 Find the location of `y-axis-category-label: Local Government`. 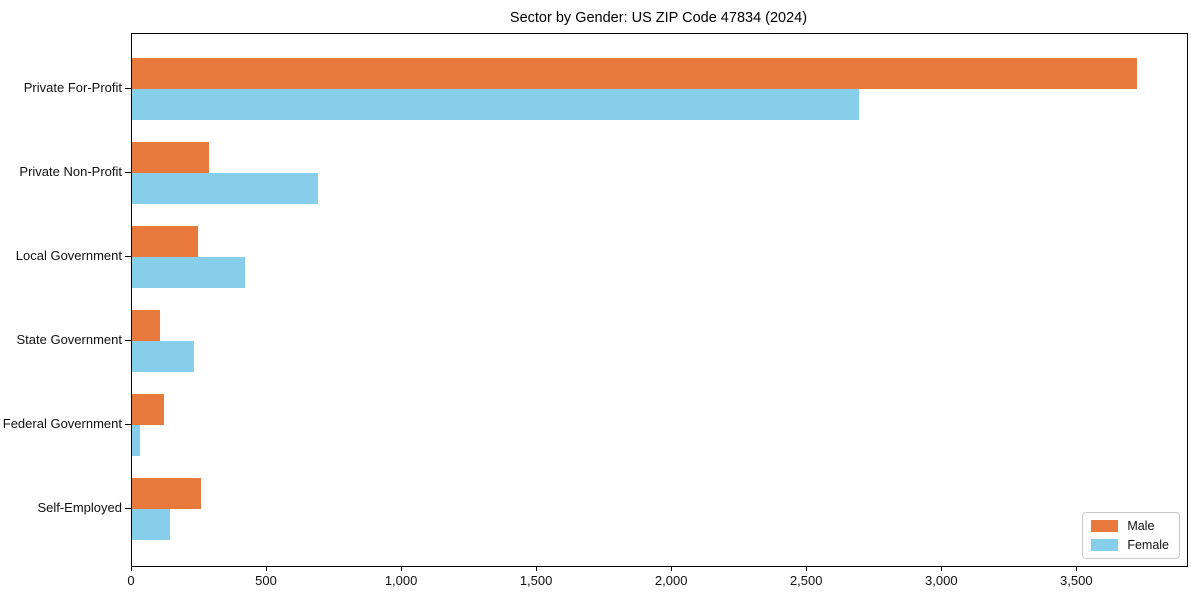

y-axis-category-label: Local Government is located at coordinates (68, 255).